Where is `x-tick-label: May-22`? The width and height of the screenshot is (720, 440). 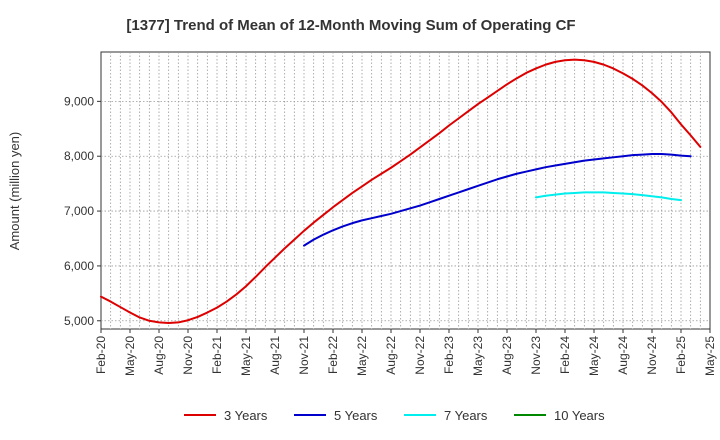 x-tick-label: May-22 is located at coordinates (362, 356).